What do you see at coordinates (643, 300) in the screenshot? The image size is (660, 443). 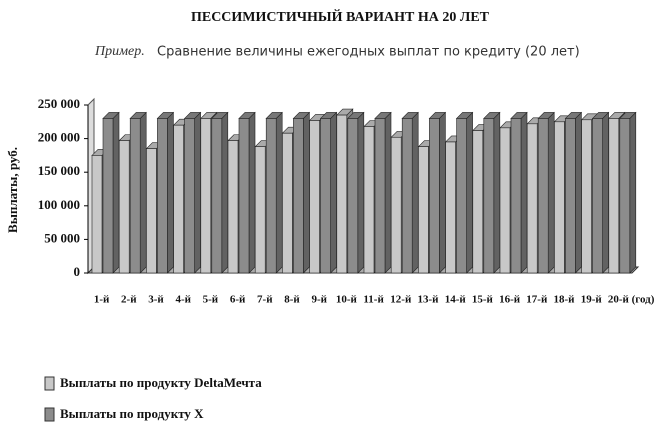 I see `x-axis-label: (год)` at bounding box center [643, 300].